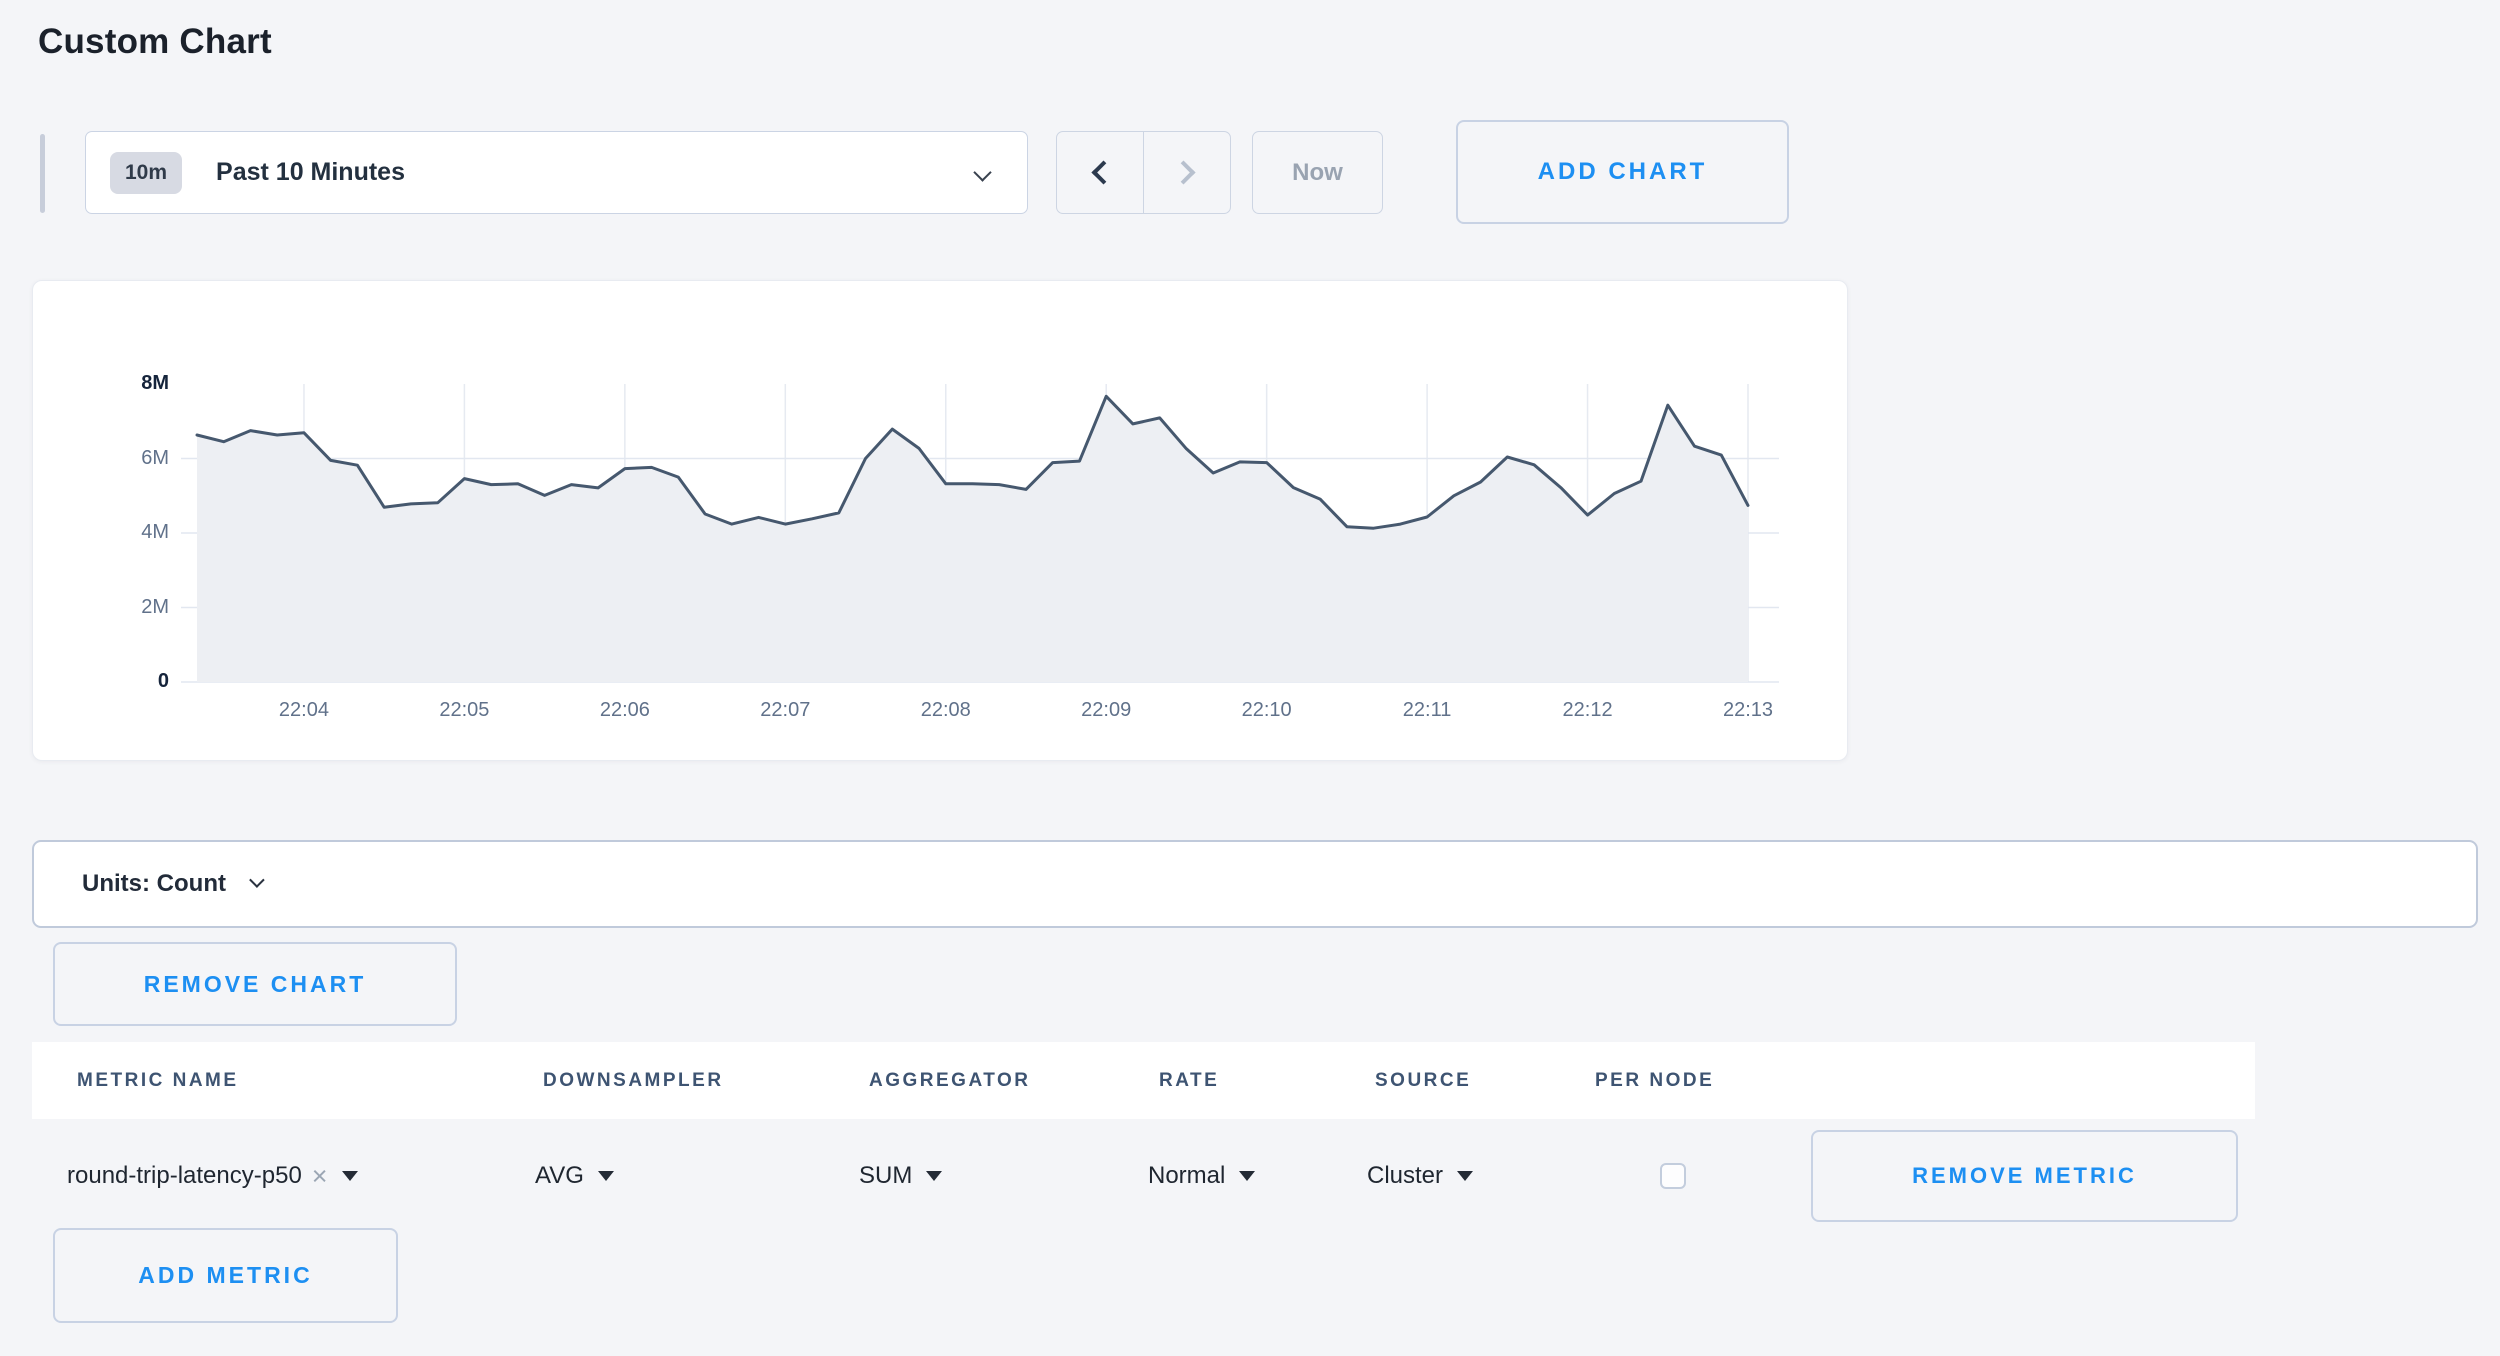  What do you see at coordinates (1673, 1176) in the screenshot?
I see `per-node-checkbox` at bounding box center [1673, 1176].